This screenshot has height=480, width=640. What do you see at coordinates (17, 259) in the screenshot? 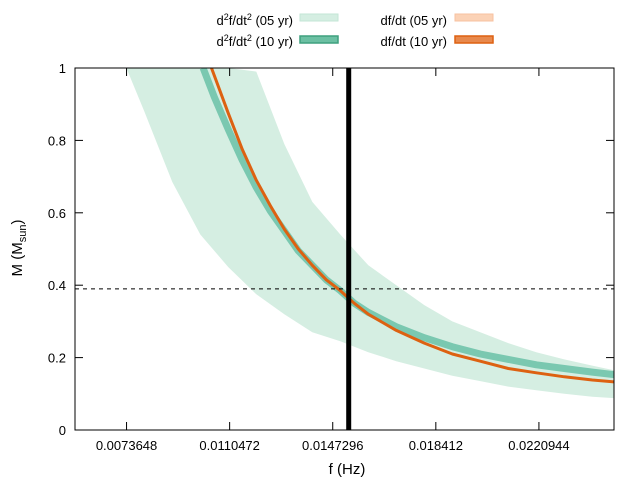
I see `y-axis-label-main: M (M` at bounding box center [17, 259].